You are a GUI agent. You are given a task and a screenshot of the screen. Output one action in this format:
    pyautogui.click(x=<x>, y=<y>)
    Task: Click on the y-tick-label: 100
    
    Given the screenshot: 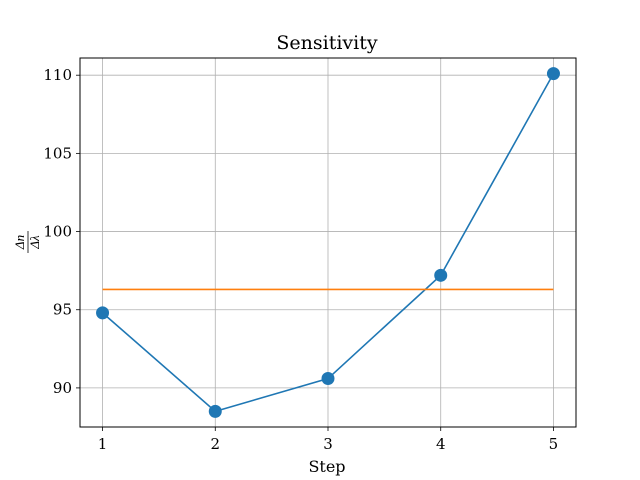 What is the action you would take?
    pyautogui.click(x=57, y=232)
    